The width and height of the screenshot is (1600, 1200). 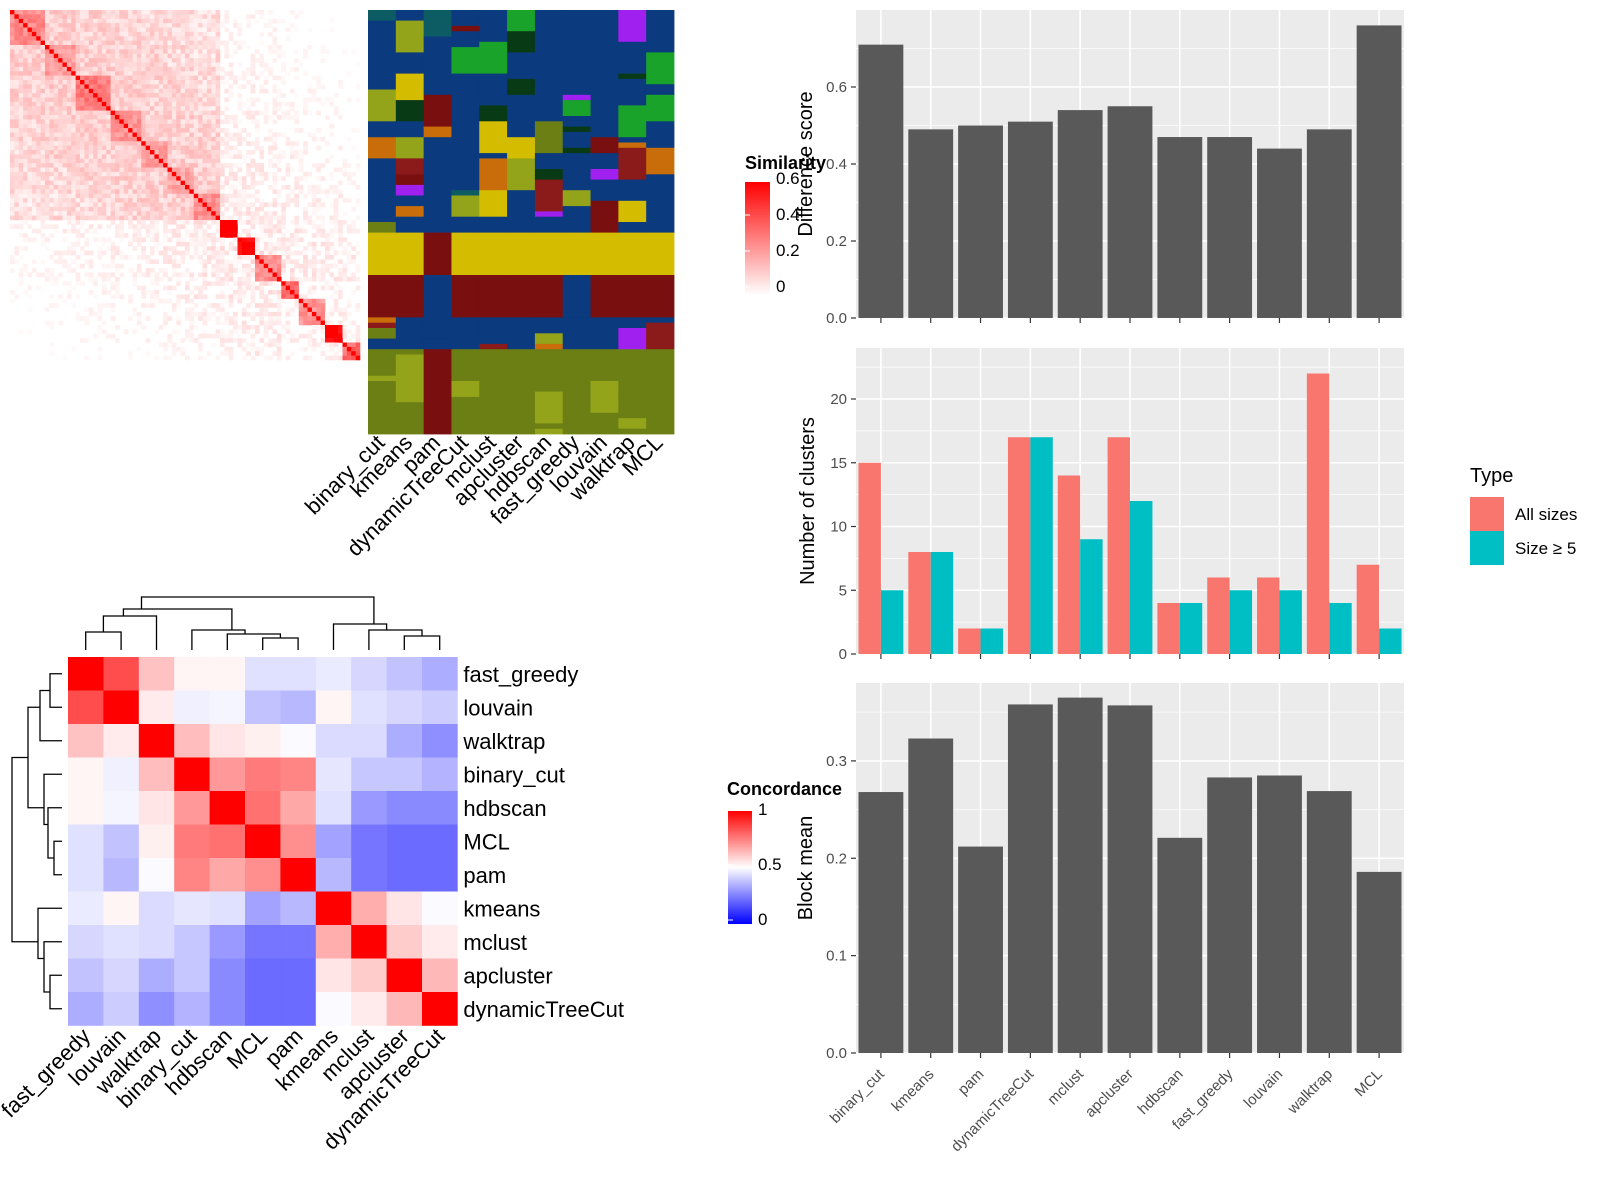 I want to click on bar, so click(x=881, y=181).